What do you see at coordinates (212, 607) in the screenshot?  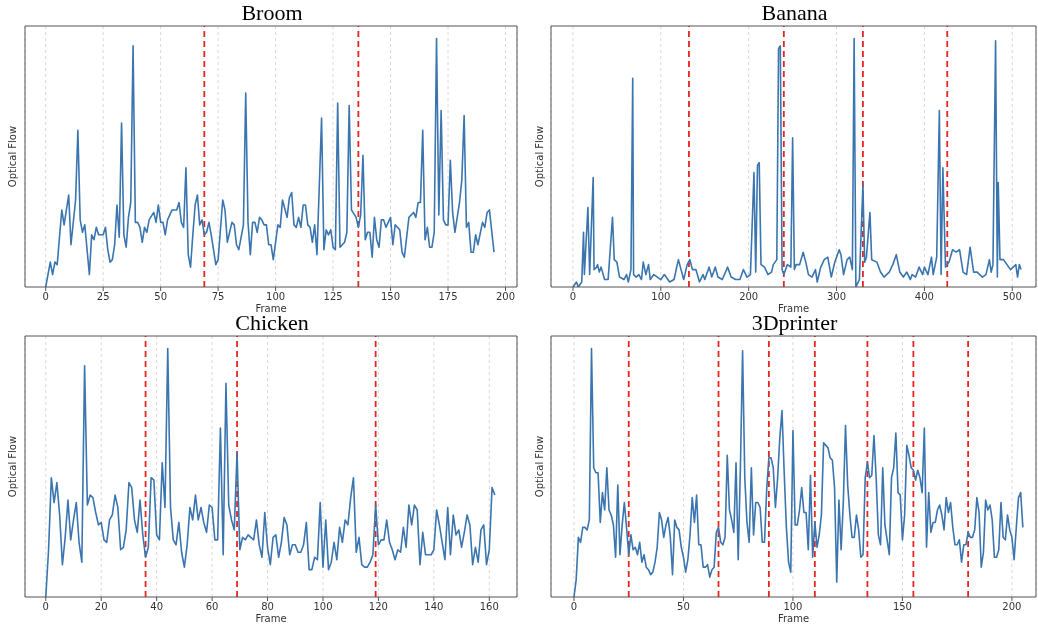 I see `x-tick-label: 60` at bounding box center [212, 607].